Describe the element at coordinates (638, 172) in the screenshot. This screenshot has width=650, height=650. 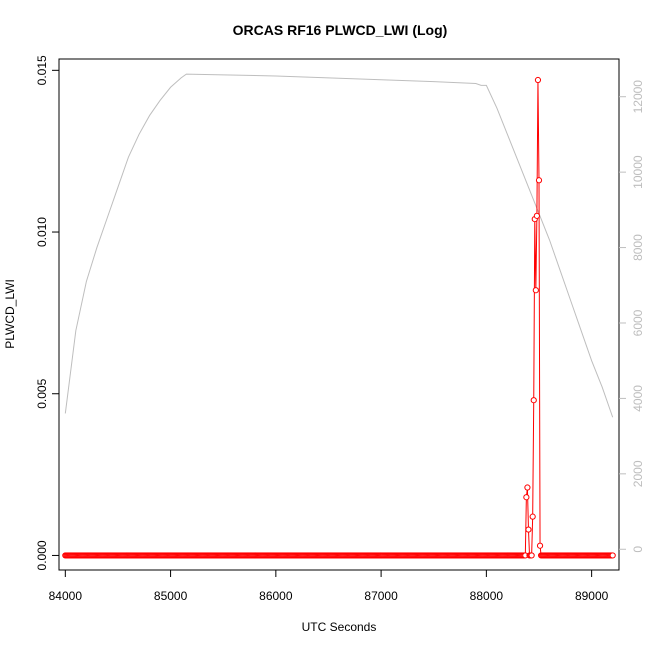
I see `y2-tick-label: 10000` at that location.